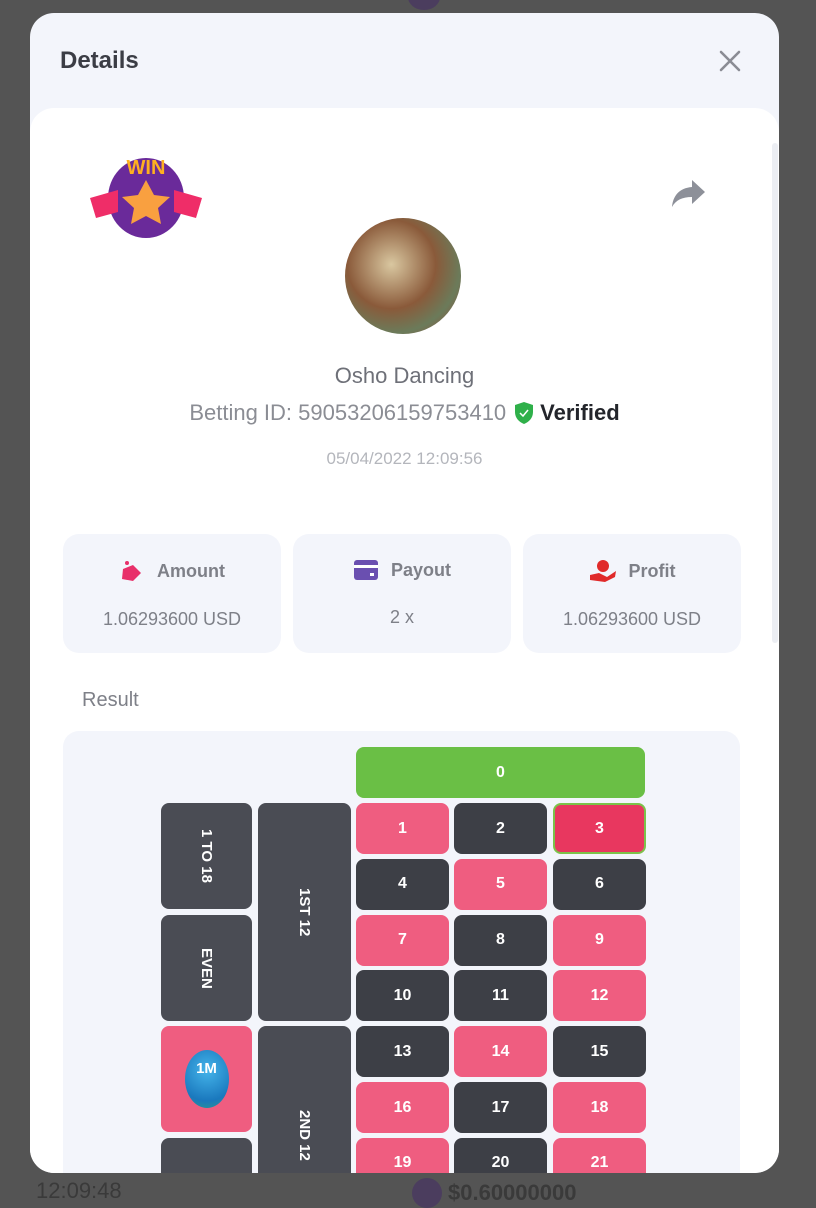 This screenshot has height=1208, width=816. Describe the element at coordinates (775, 393) in the screenshot. I see `scrollbar` at that location.